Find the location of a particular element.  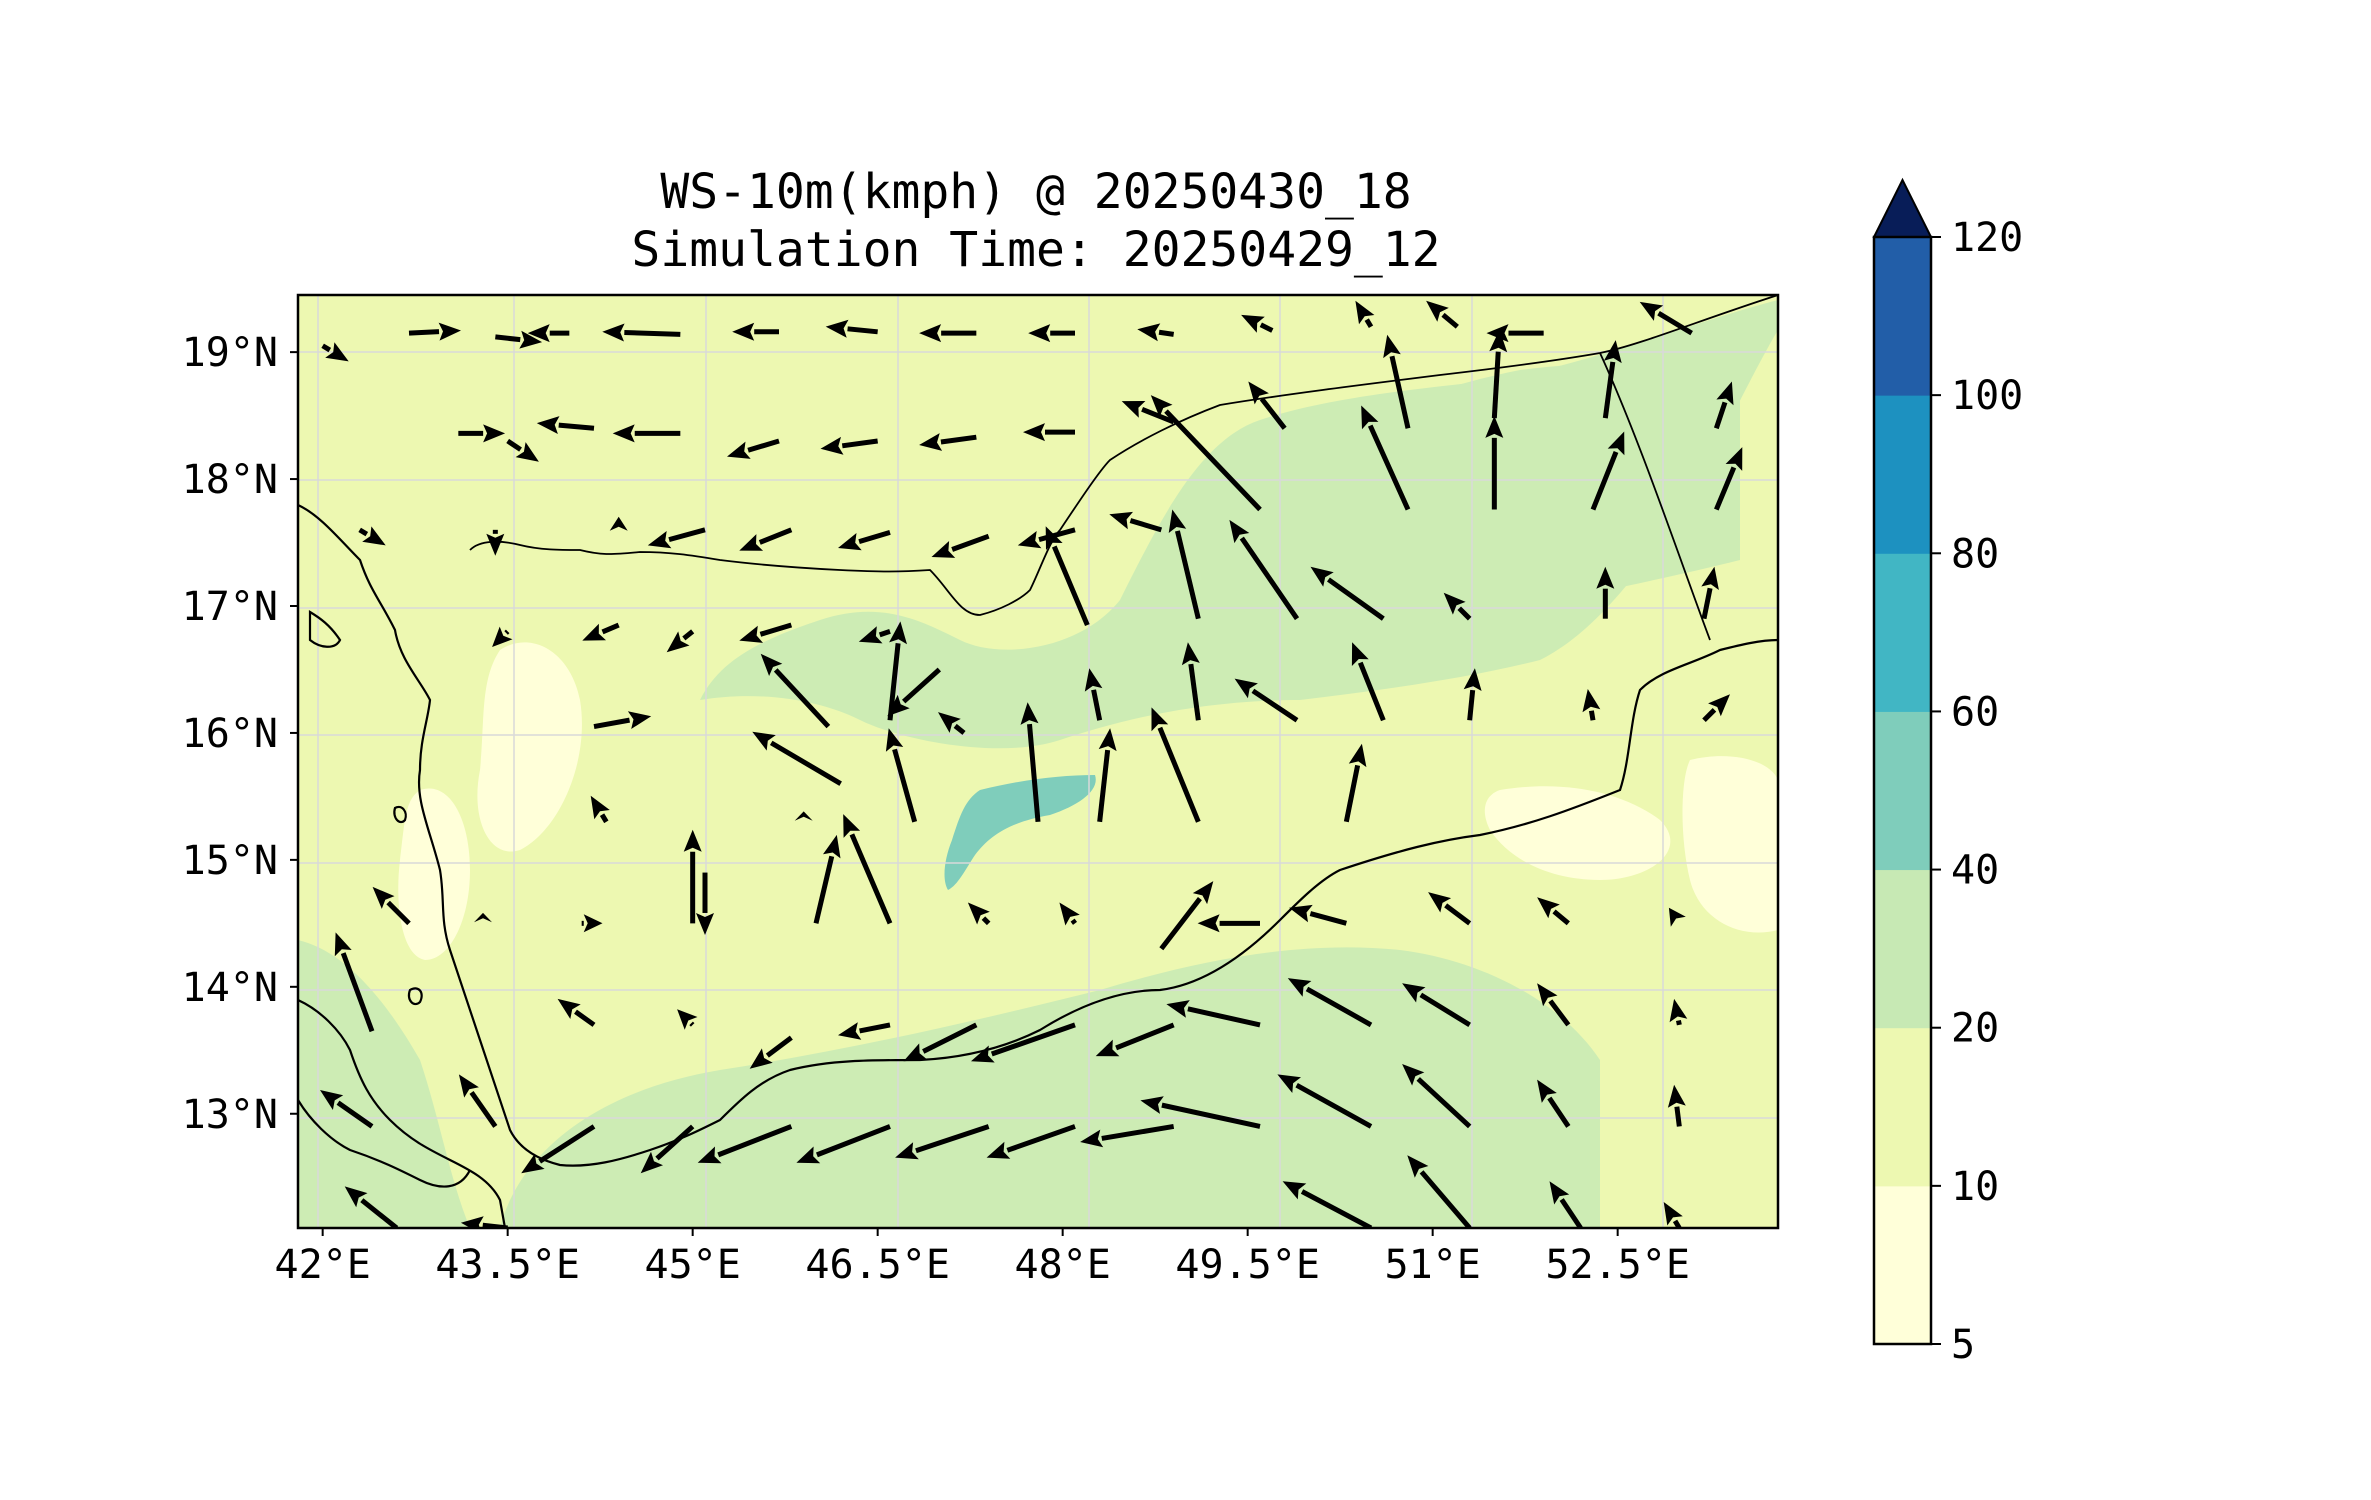

y-tick-label: 15°N is located at coordinates (230, 861).